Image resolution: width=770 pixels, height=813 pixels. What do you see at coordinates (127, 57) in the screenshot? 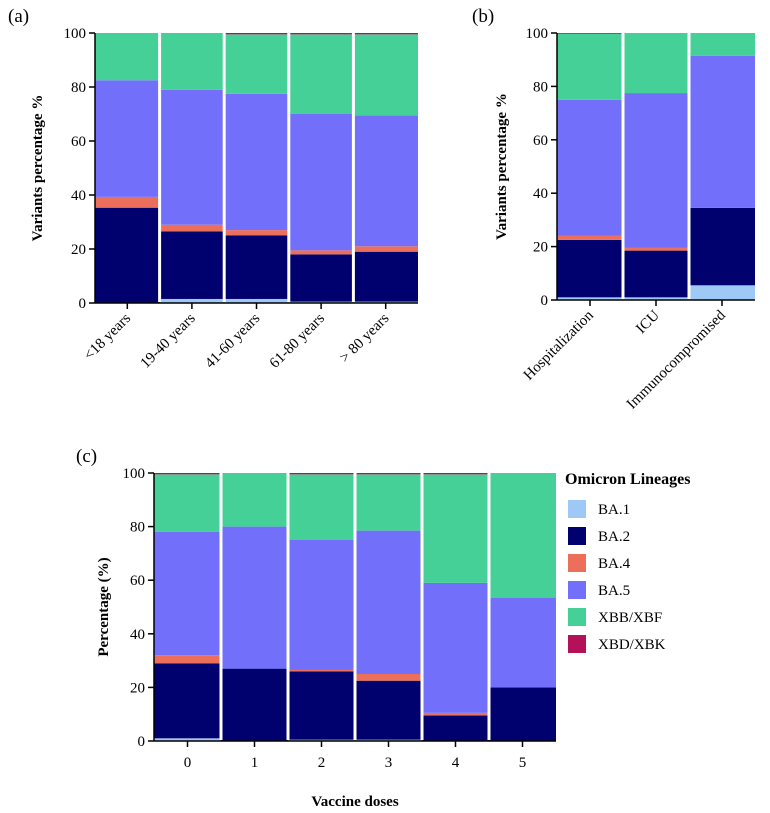
I see `bar-a-0-xbbxbf` at bounding box center [127, 57].